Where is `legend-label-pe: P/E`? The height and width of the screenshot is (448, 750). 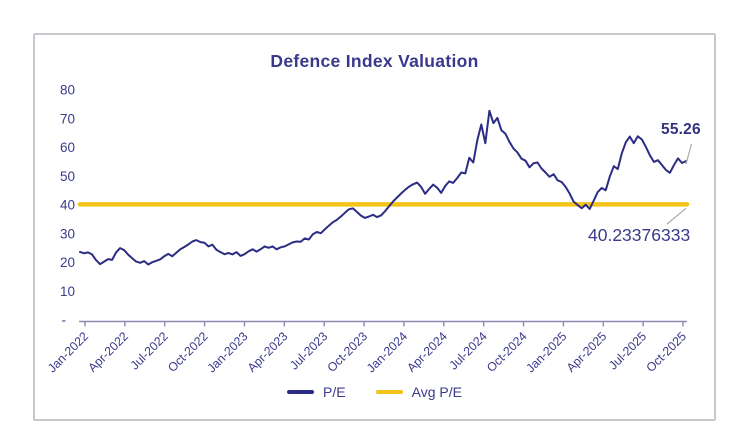 legend-label-pe: P/E is located at coordinates (334, 392).